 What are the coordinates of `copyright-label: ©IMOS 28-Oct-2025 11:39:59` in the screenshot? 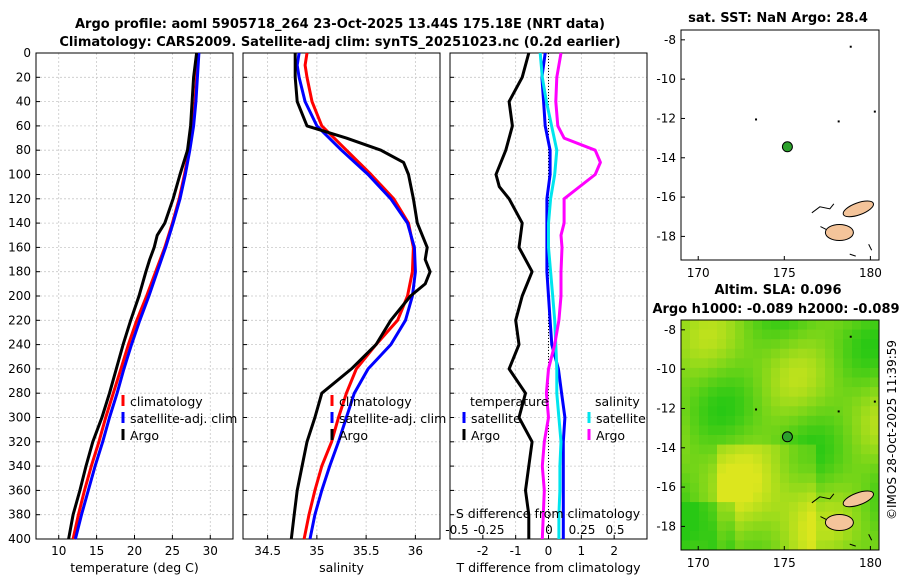 It's located at (892, 430).